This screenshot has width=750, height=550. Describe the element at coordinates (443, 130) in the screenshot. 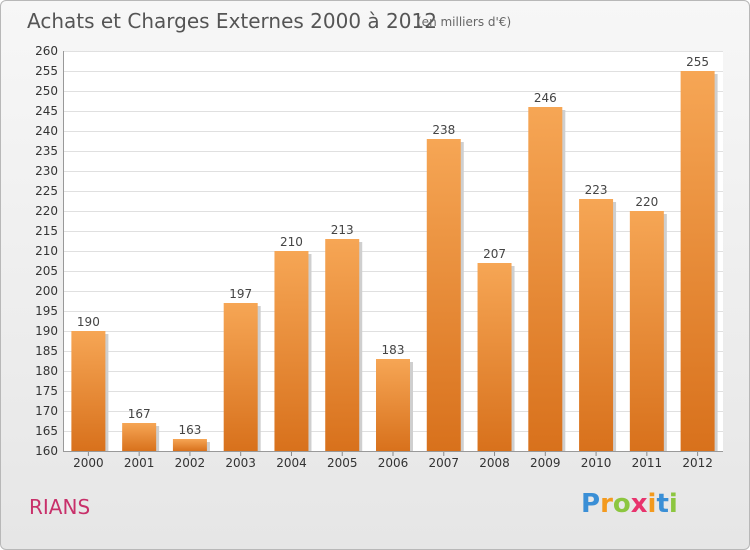

I see `bar-value-label: 238` at that location.